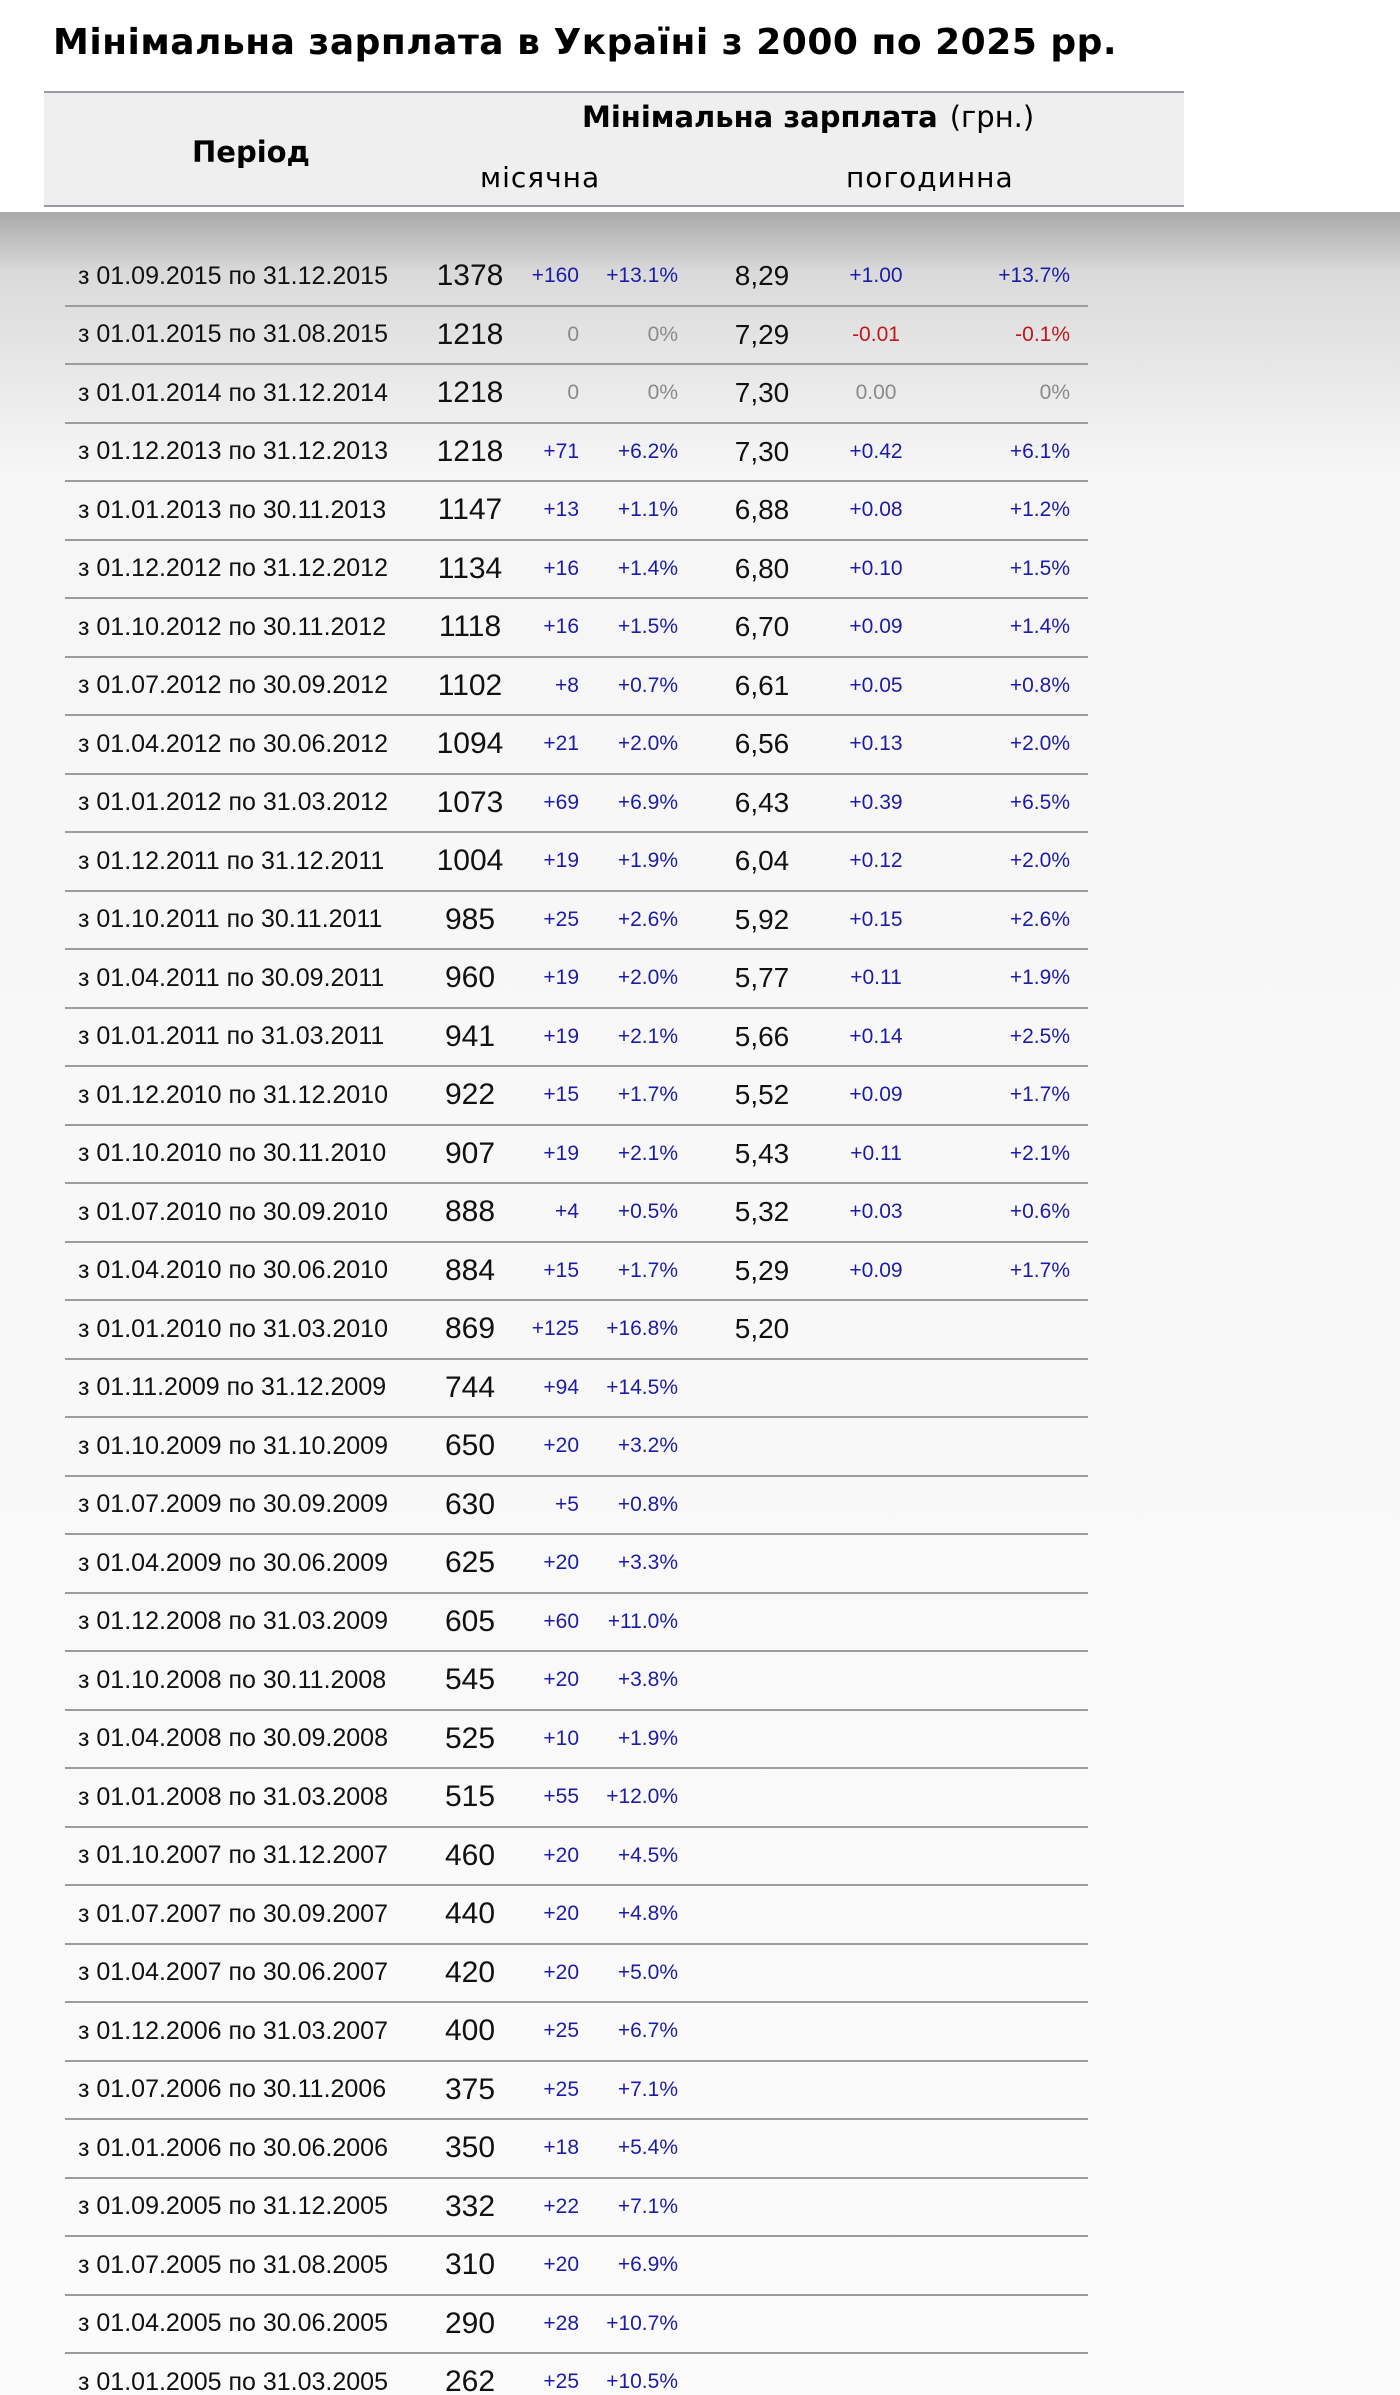 The image size is (1400, 2395). What do you see at coordinates (552, 803) in the screenshot?
I see `monthly-change-cell: +69` at bounding box center [552, 803].